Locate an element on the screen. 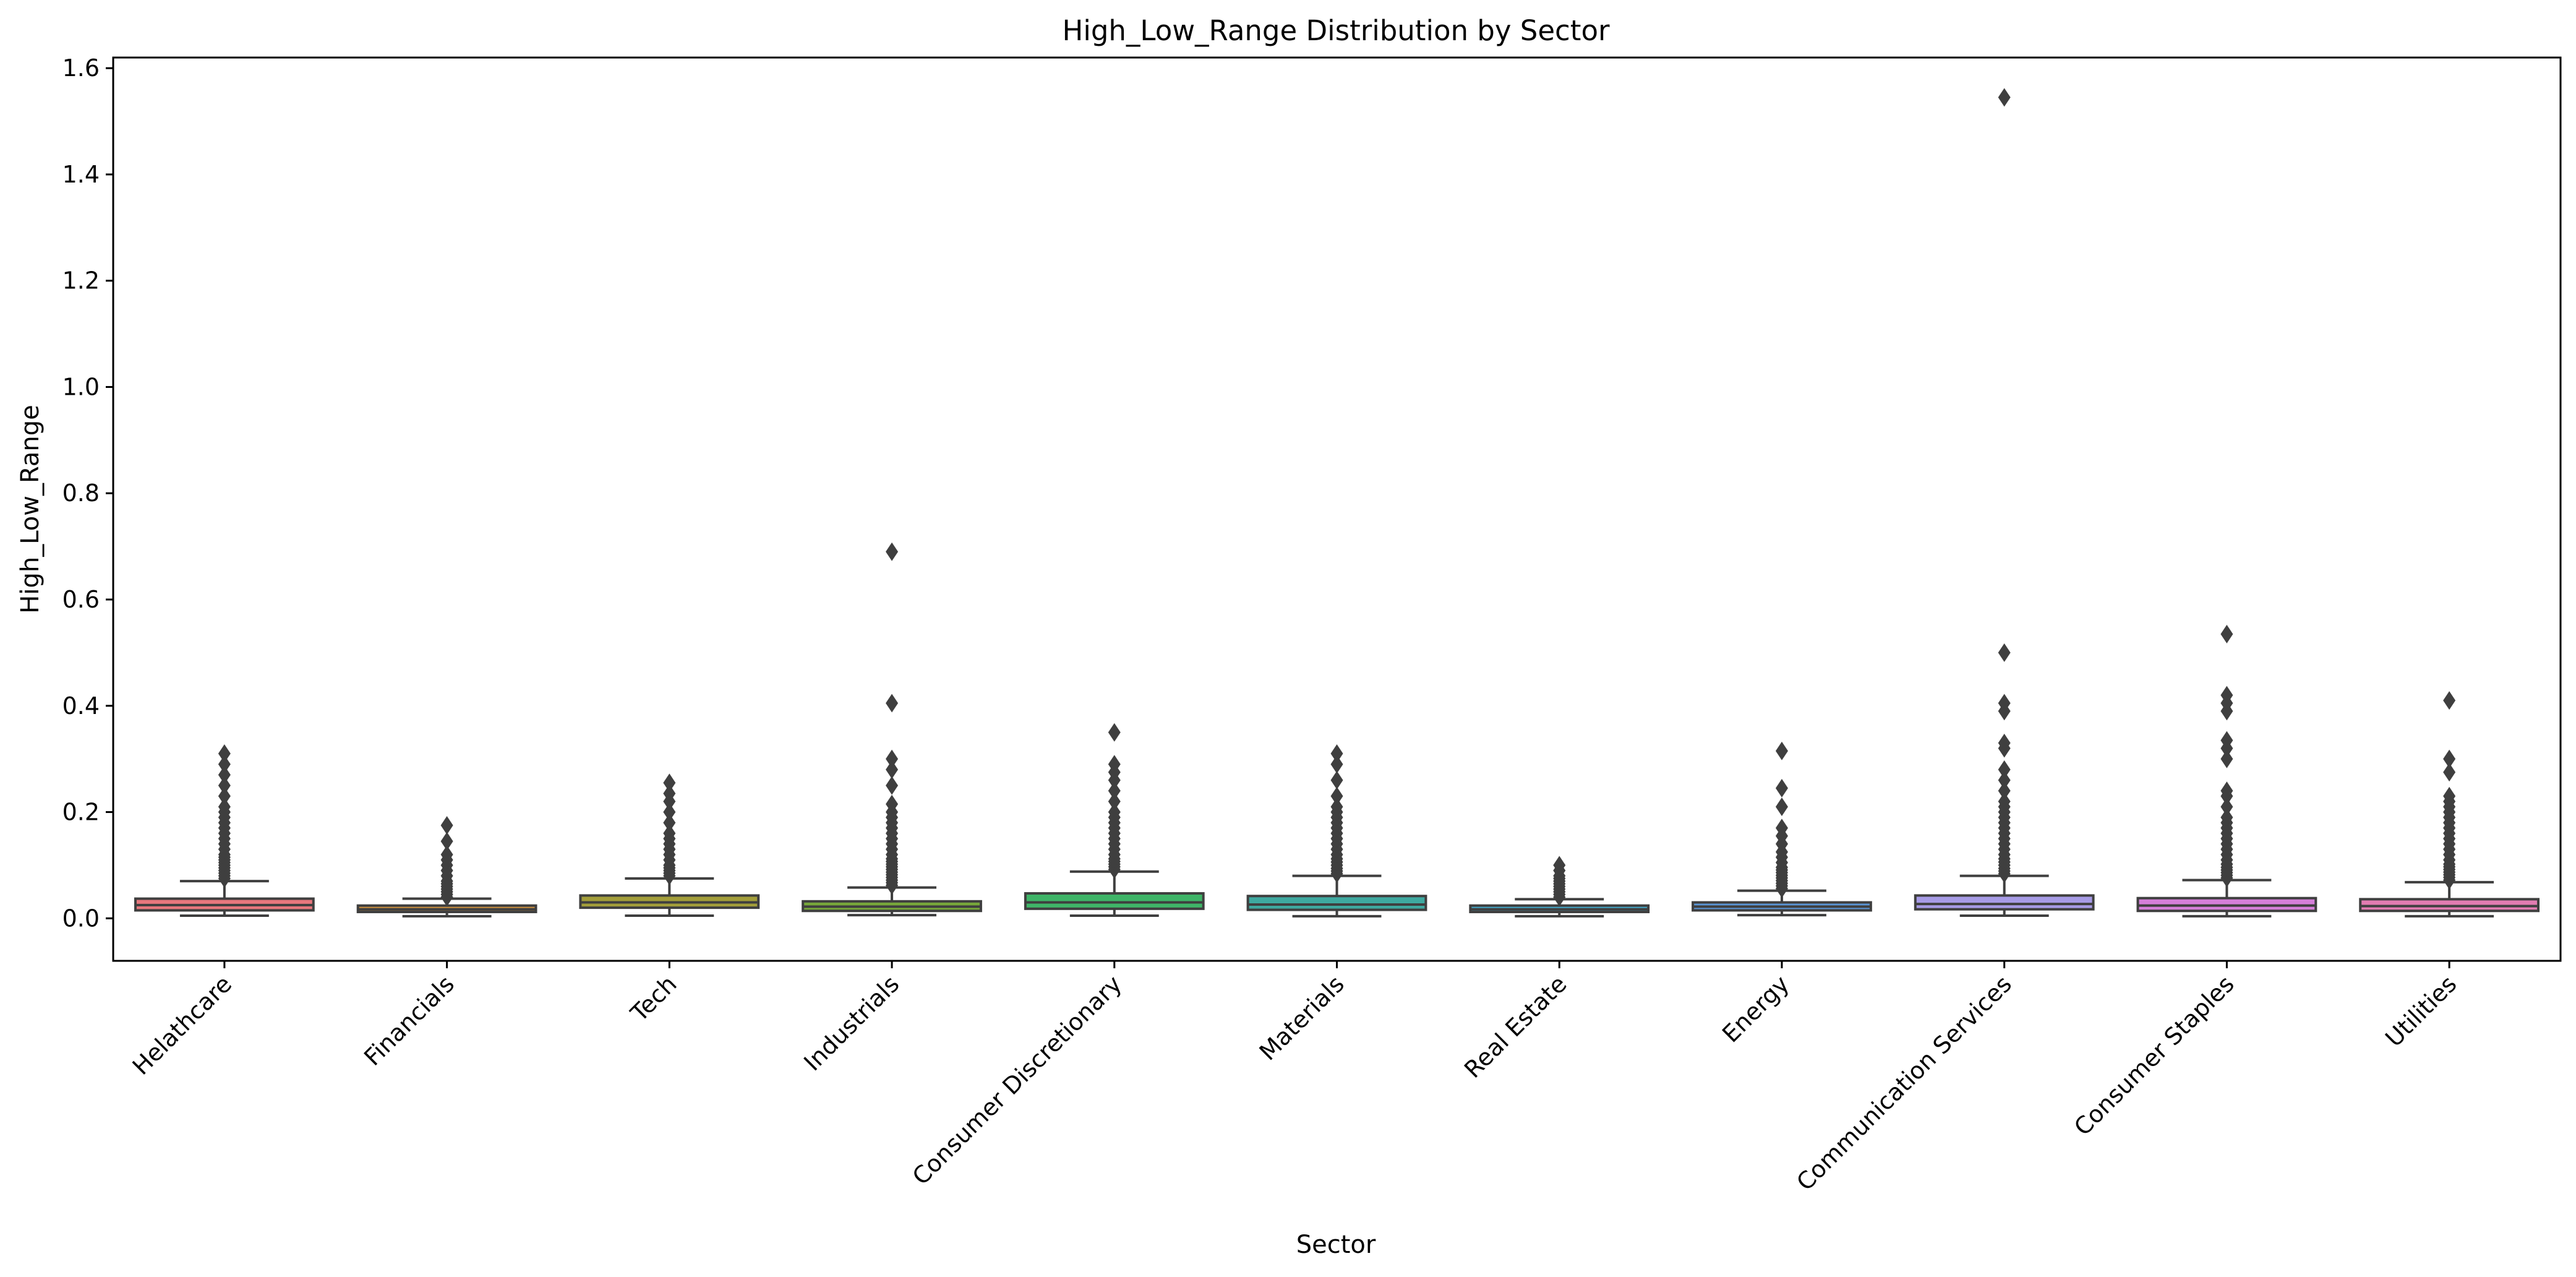  x-tick-label: Consumer Discretionary is located at coordinates (1017, 1080).